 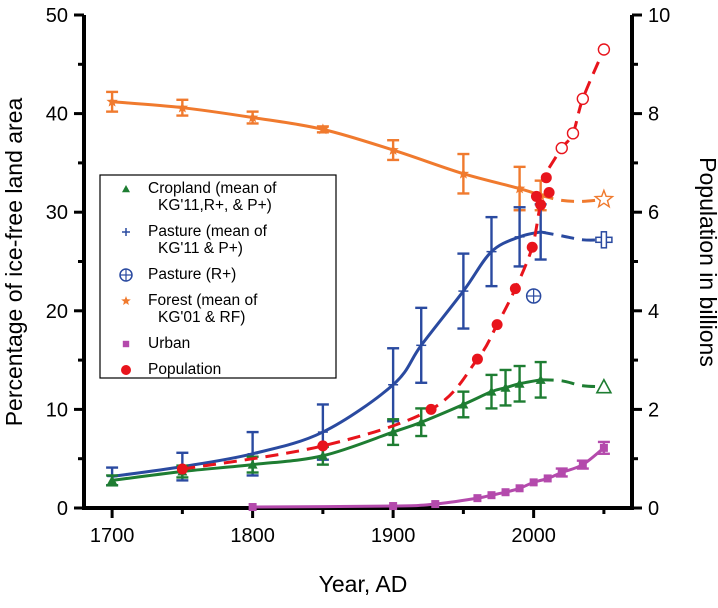 What do you see at coordinates (653, 410) in the screenshot?
I see `y-right-tick-label: 2` at bounding box center [653, 410].